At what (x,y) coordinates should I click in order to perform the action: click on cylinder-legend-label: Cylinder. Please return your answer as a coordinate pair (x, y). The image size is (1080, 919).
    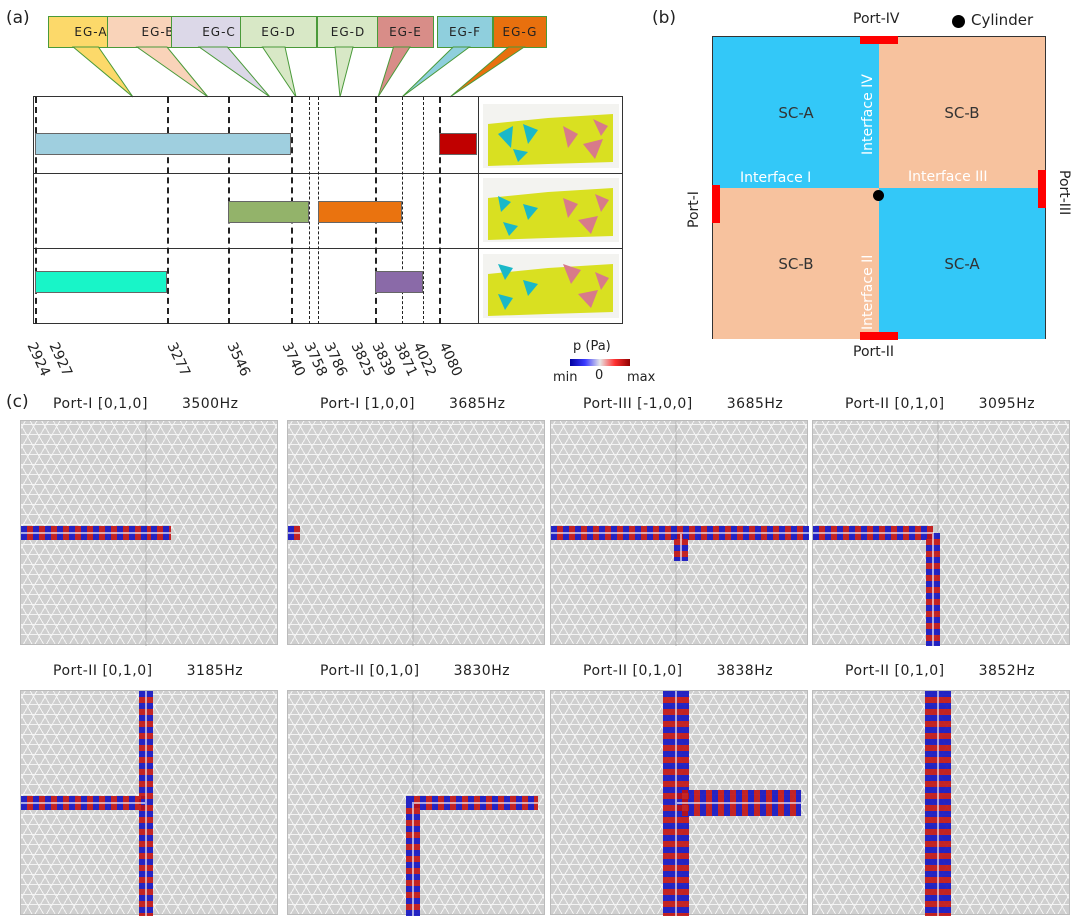
    Looking at the image, I should click on (1002, 20).